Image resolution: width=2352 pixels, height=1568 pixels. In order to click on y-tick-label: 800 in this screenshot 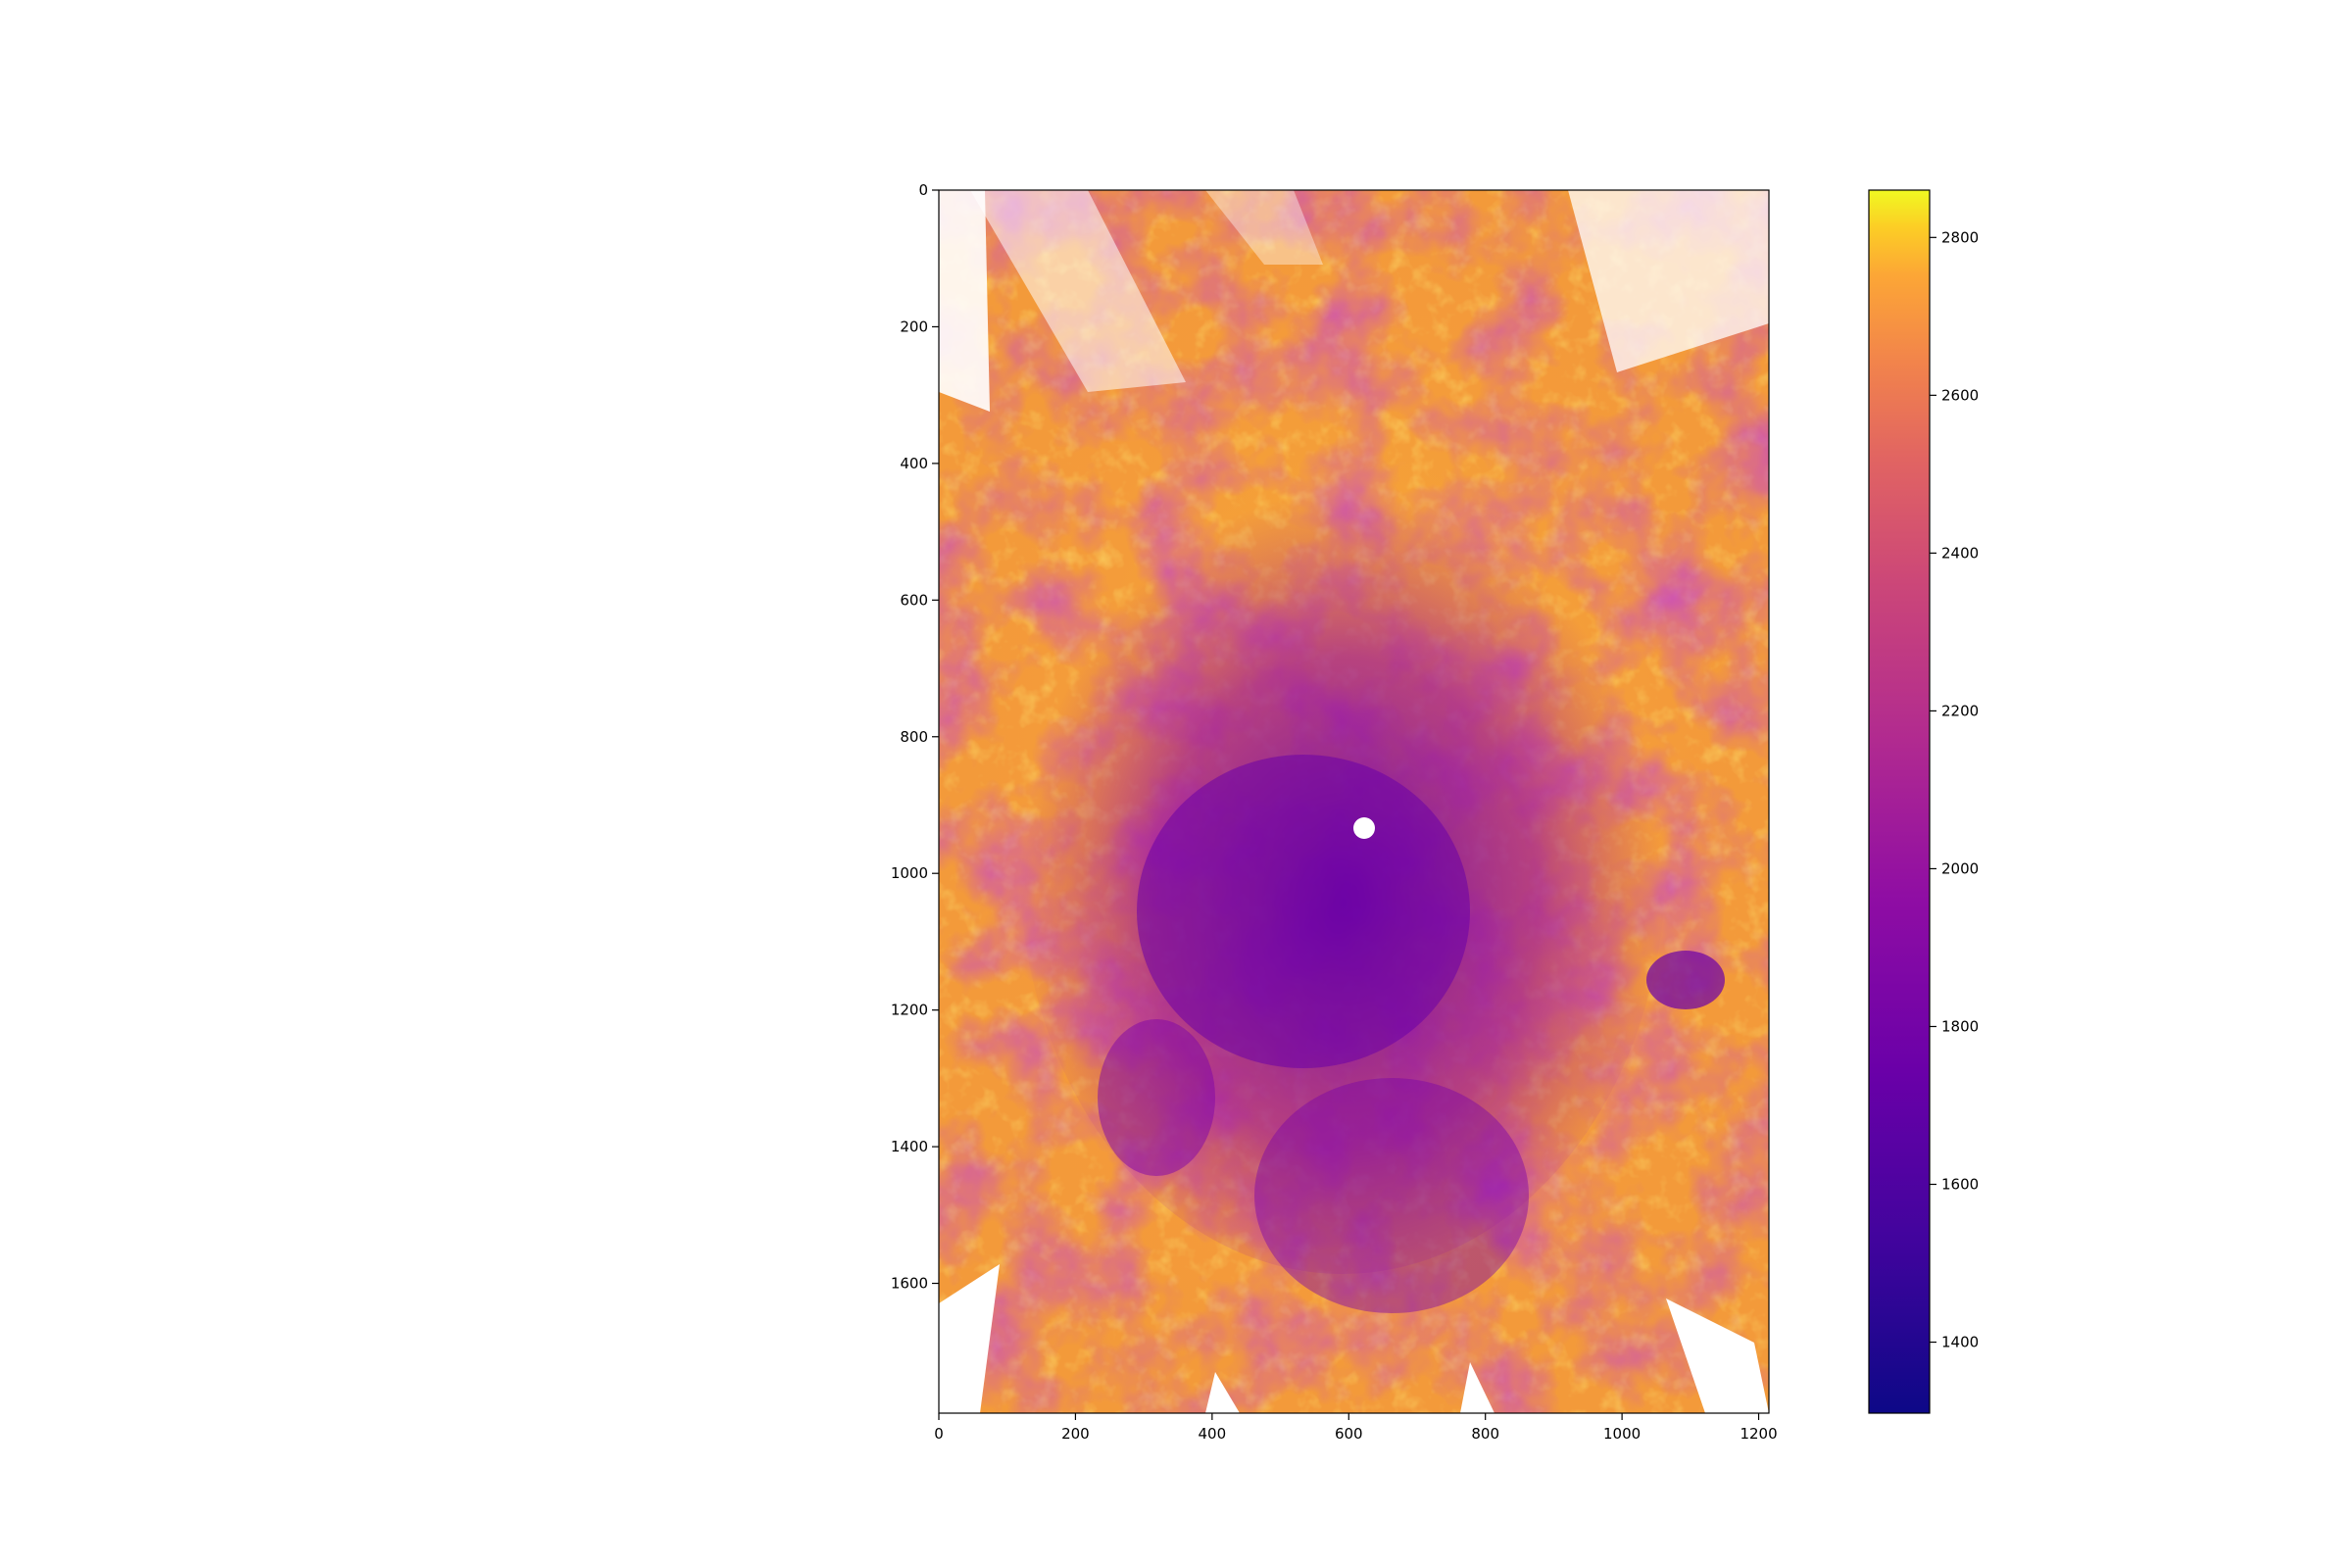, I will do `click(914, 737)`.